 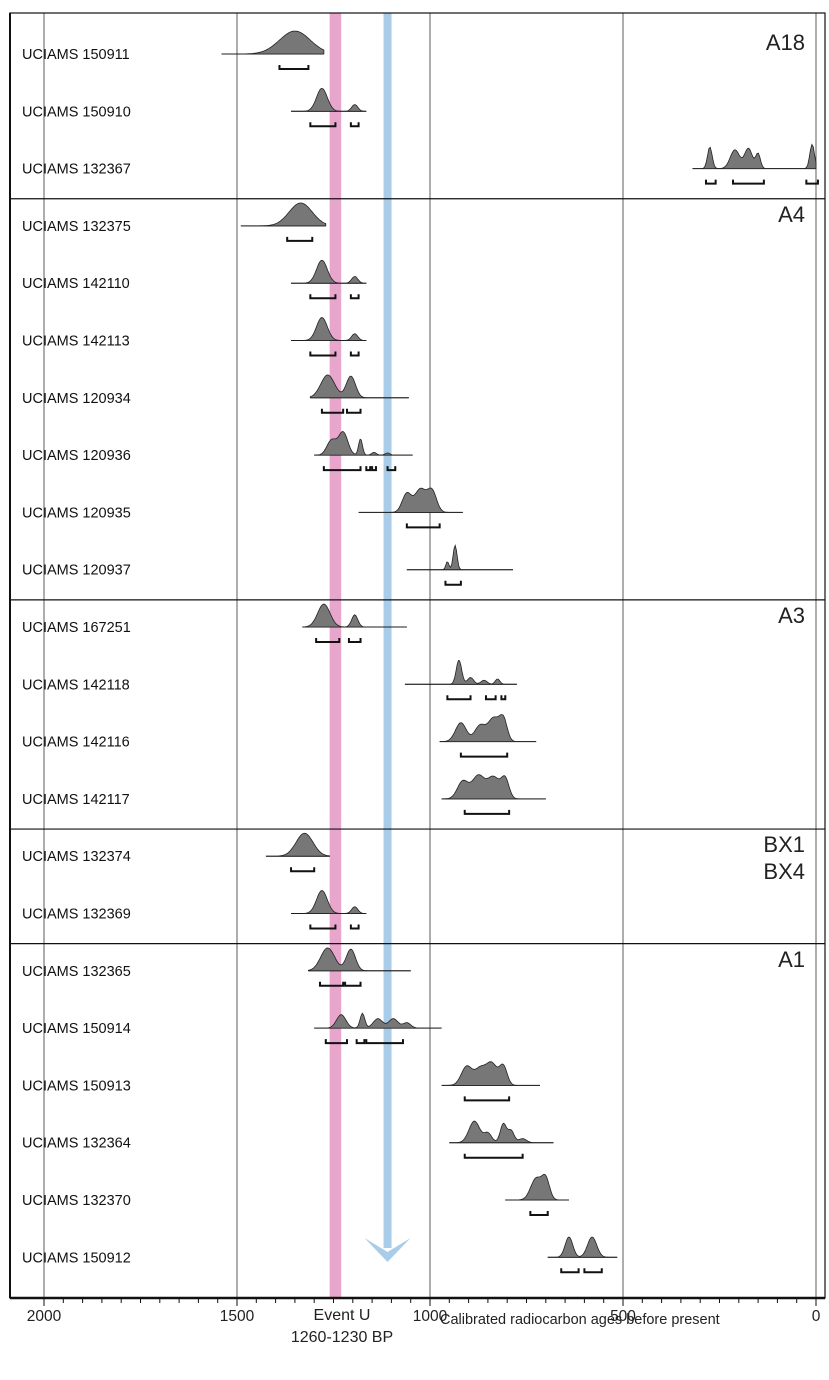 What do you see at coordinates (76, 1201) in the screenshot?
I see `sample-label: UCIAMS 132370` at bounding box center [76, 1201].